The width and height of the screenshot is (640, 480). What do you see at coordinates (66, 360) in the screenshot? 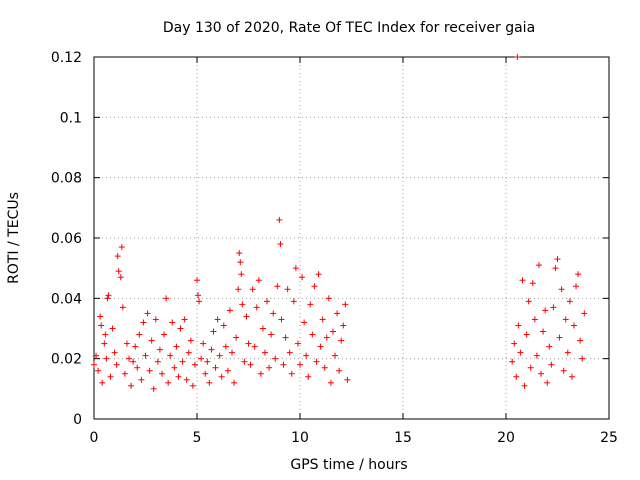
I see `y-tick-label: 0.02` at bounding box center [66, 360].